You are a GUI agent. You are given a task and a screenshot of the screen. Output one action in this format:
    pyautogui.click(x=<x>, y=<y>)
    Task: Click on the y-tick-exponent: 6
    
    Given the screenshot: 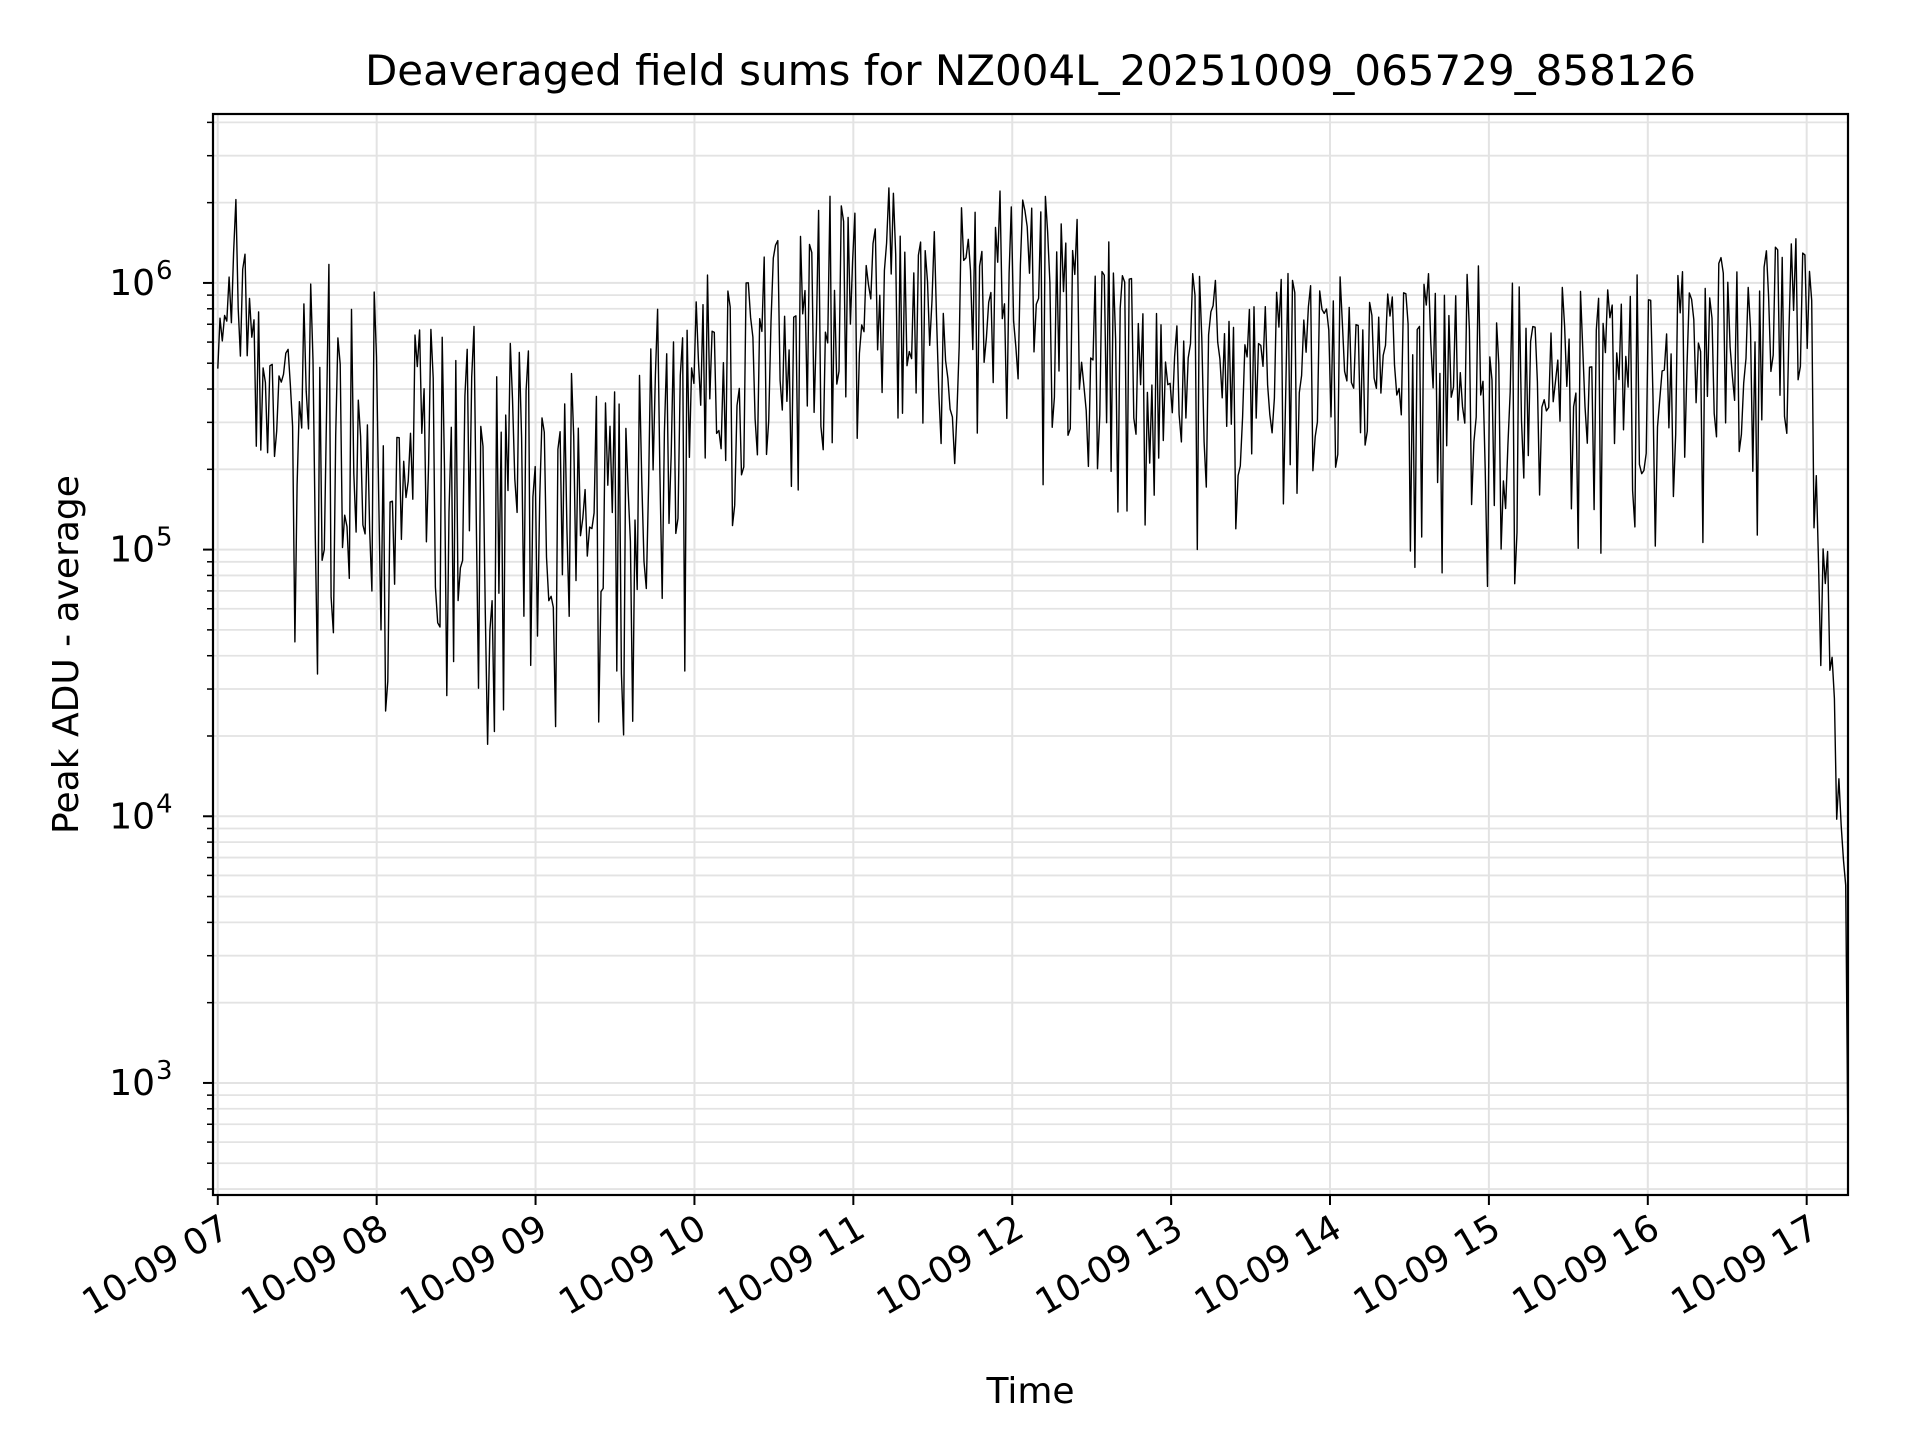 What is the action you would take?
    pyautogui.click(x=164, y=271)
    